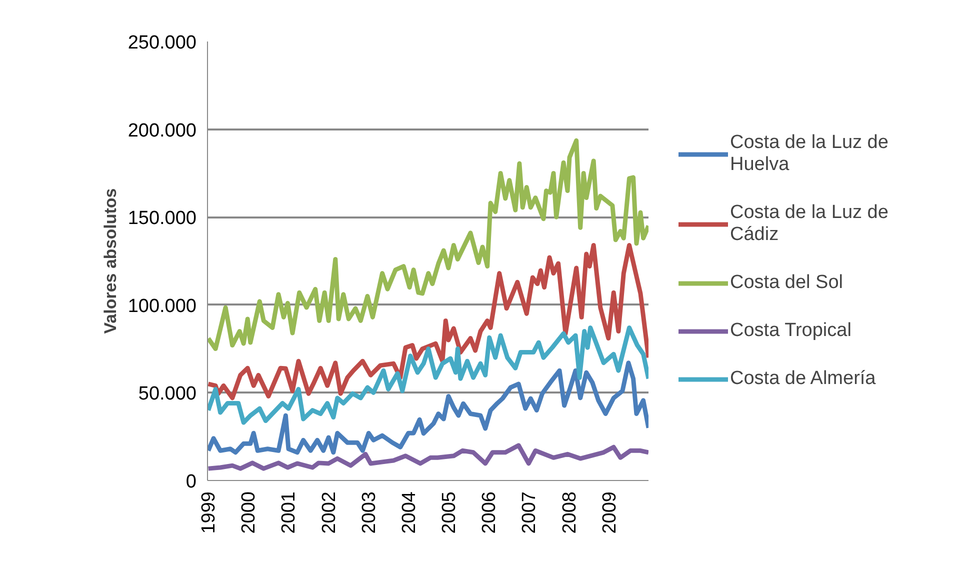  Describe the element at coordinates (791, 331) in the screenshot. I see `legend-label: Costa Tropical` at that location.